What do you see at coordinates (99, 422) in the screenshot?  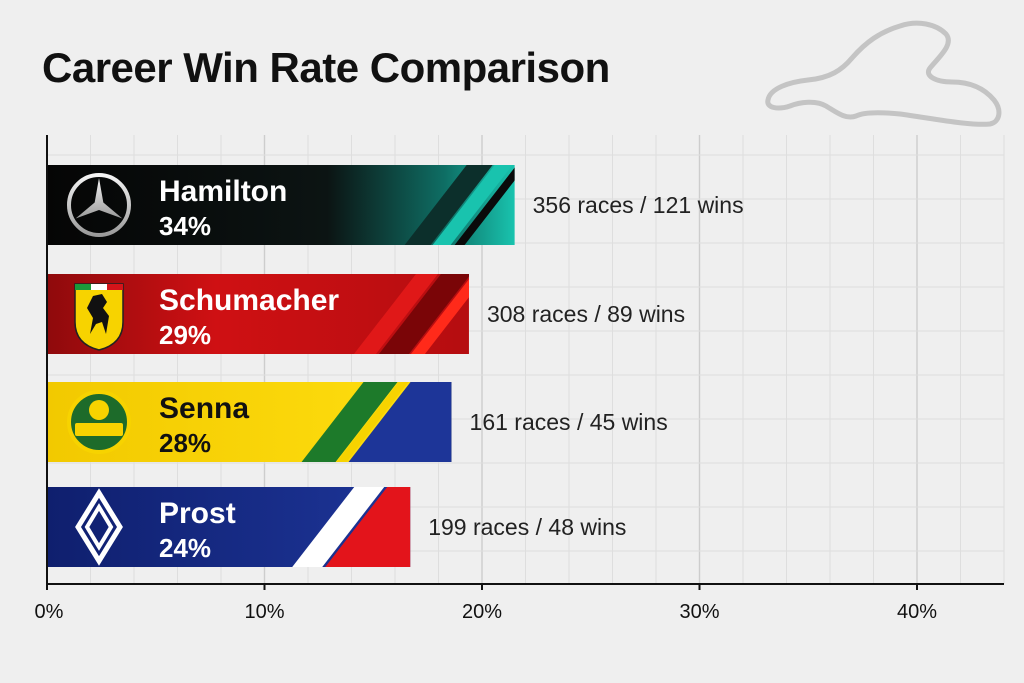 I see `lotus-roundel-icon` at bounding box center [99, 422].